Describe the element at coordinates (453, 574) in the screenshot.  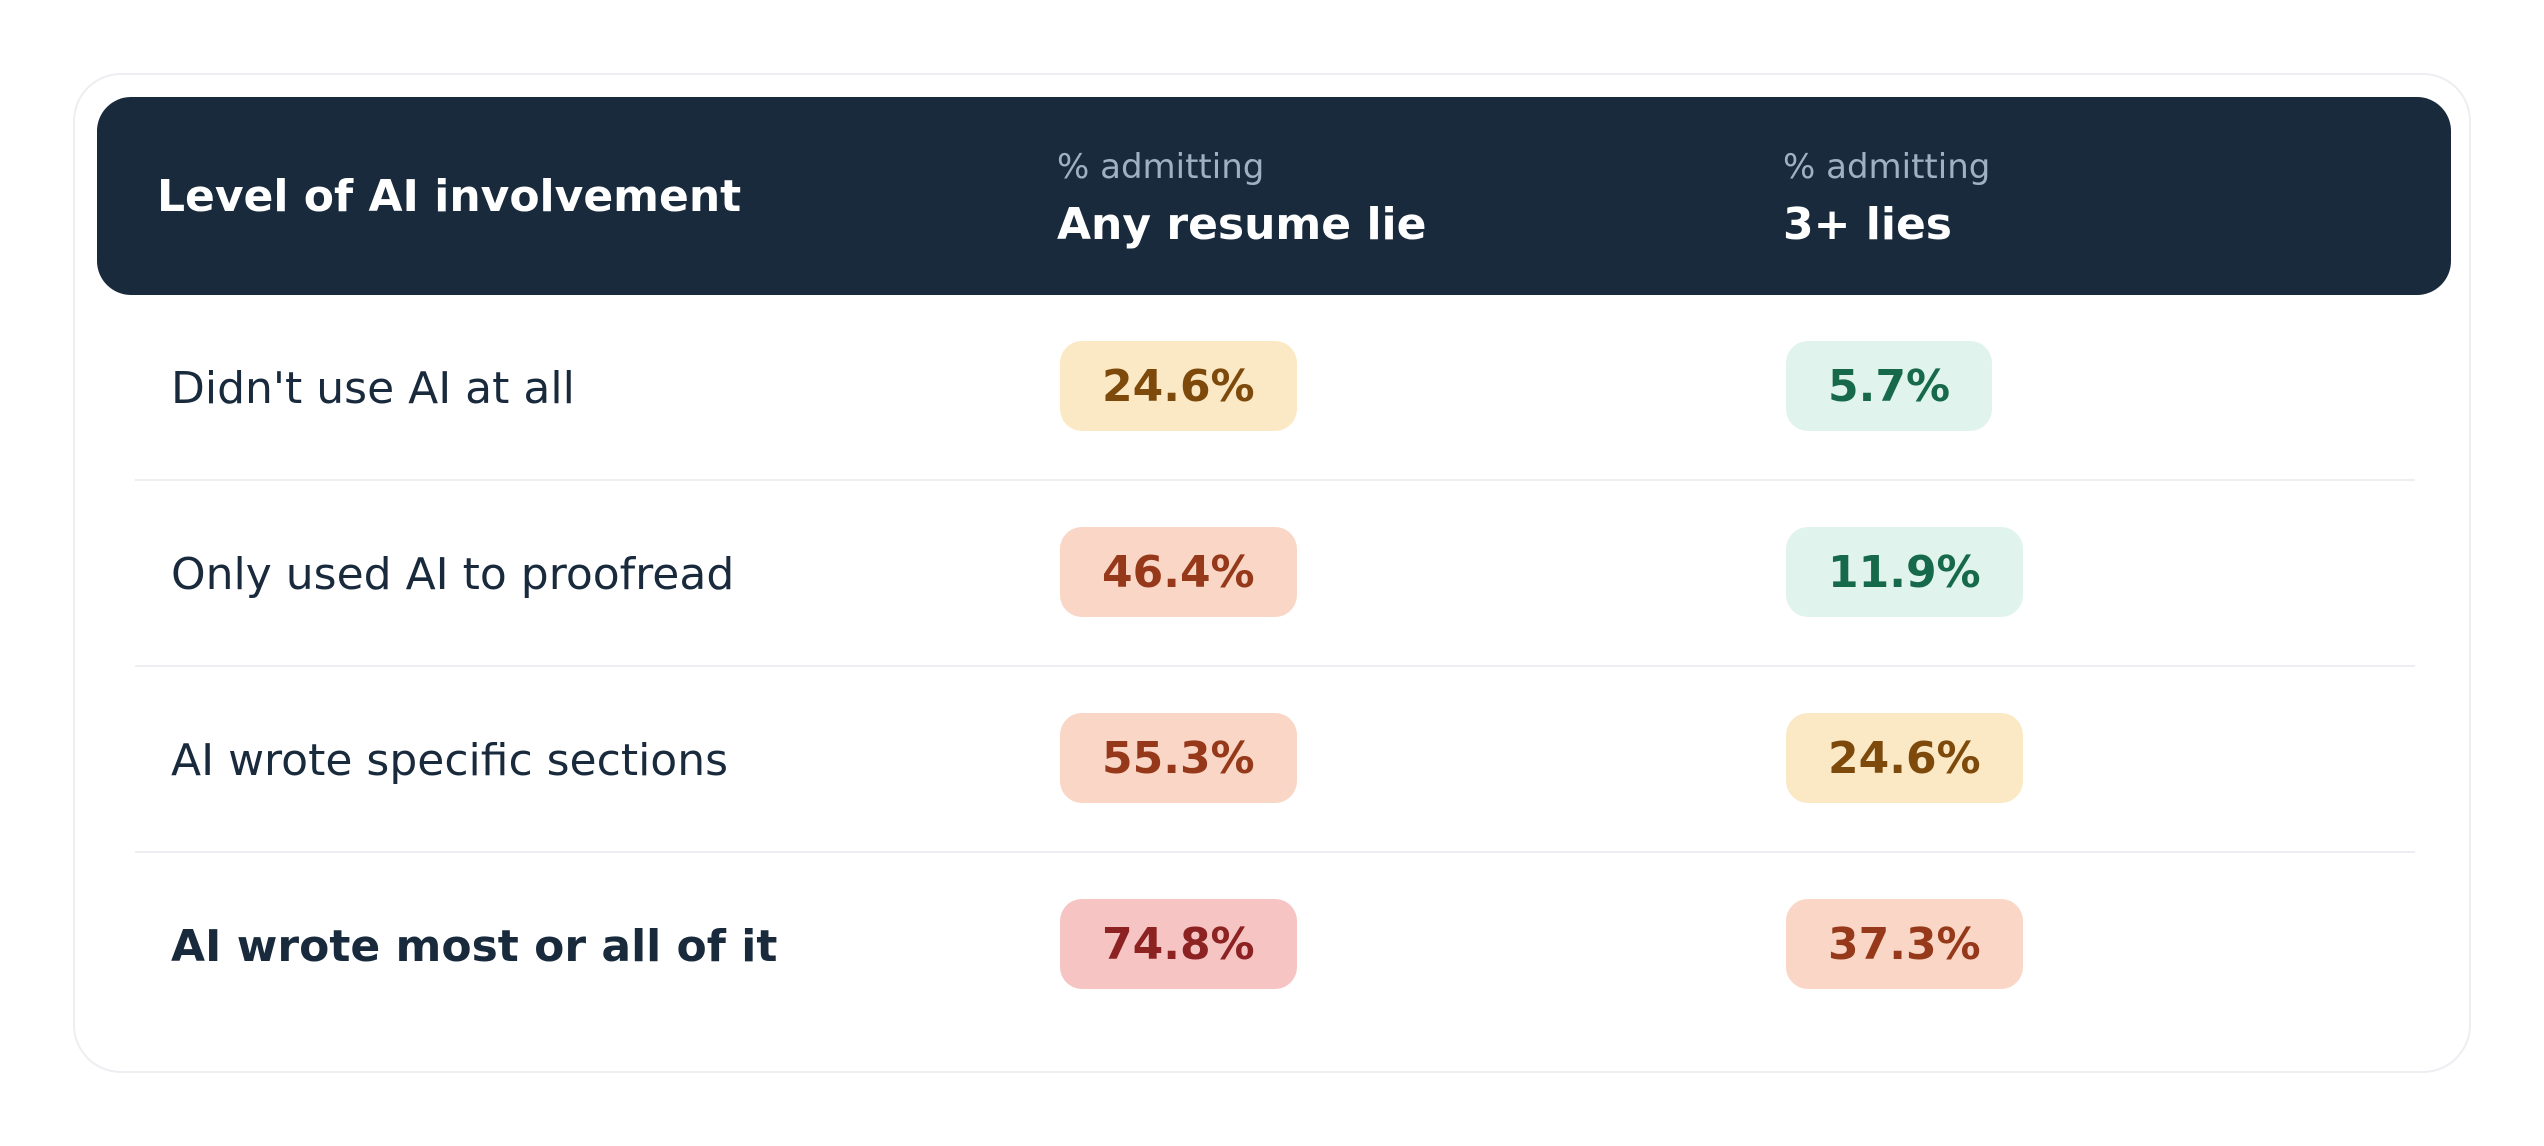
I see `row-label: Only used AI to proofread` at that location.